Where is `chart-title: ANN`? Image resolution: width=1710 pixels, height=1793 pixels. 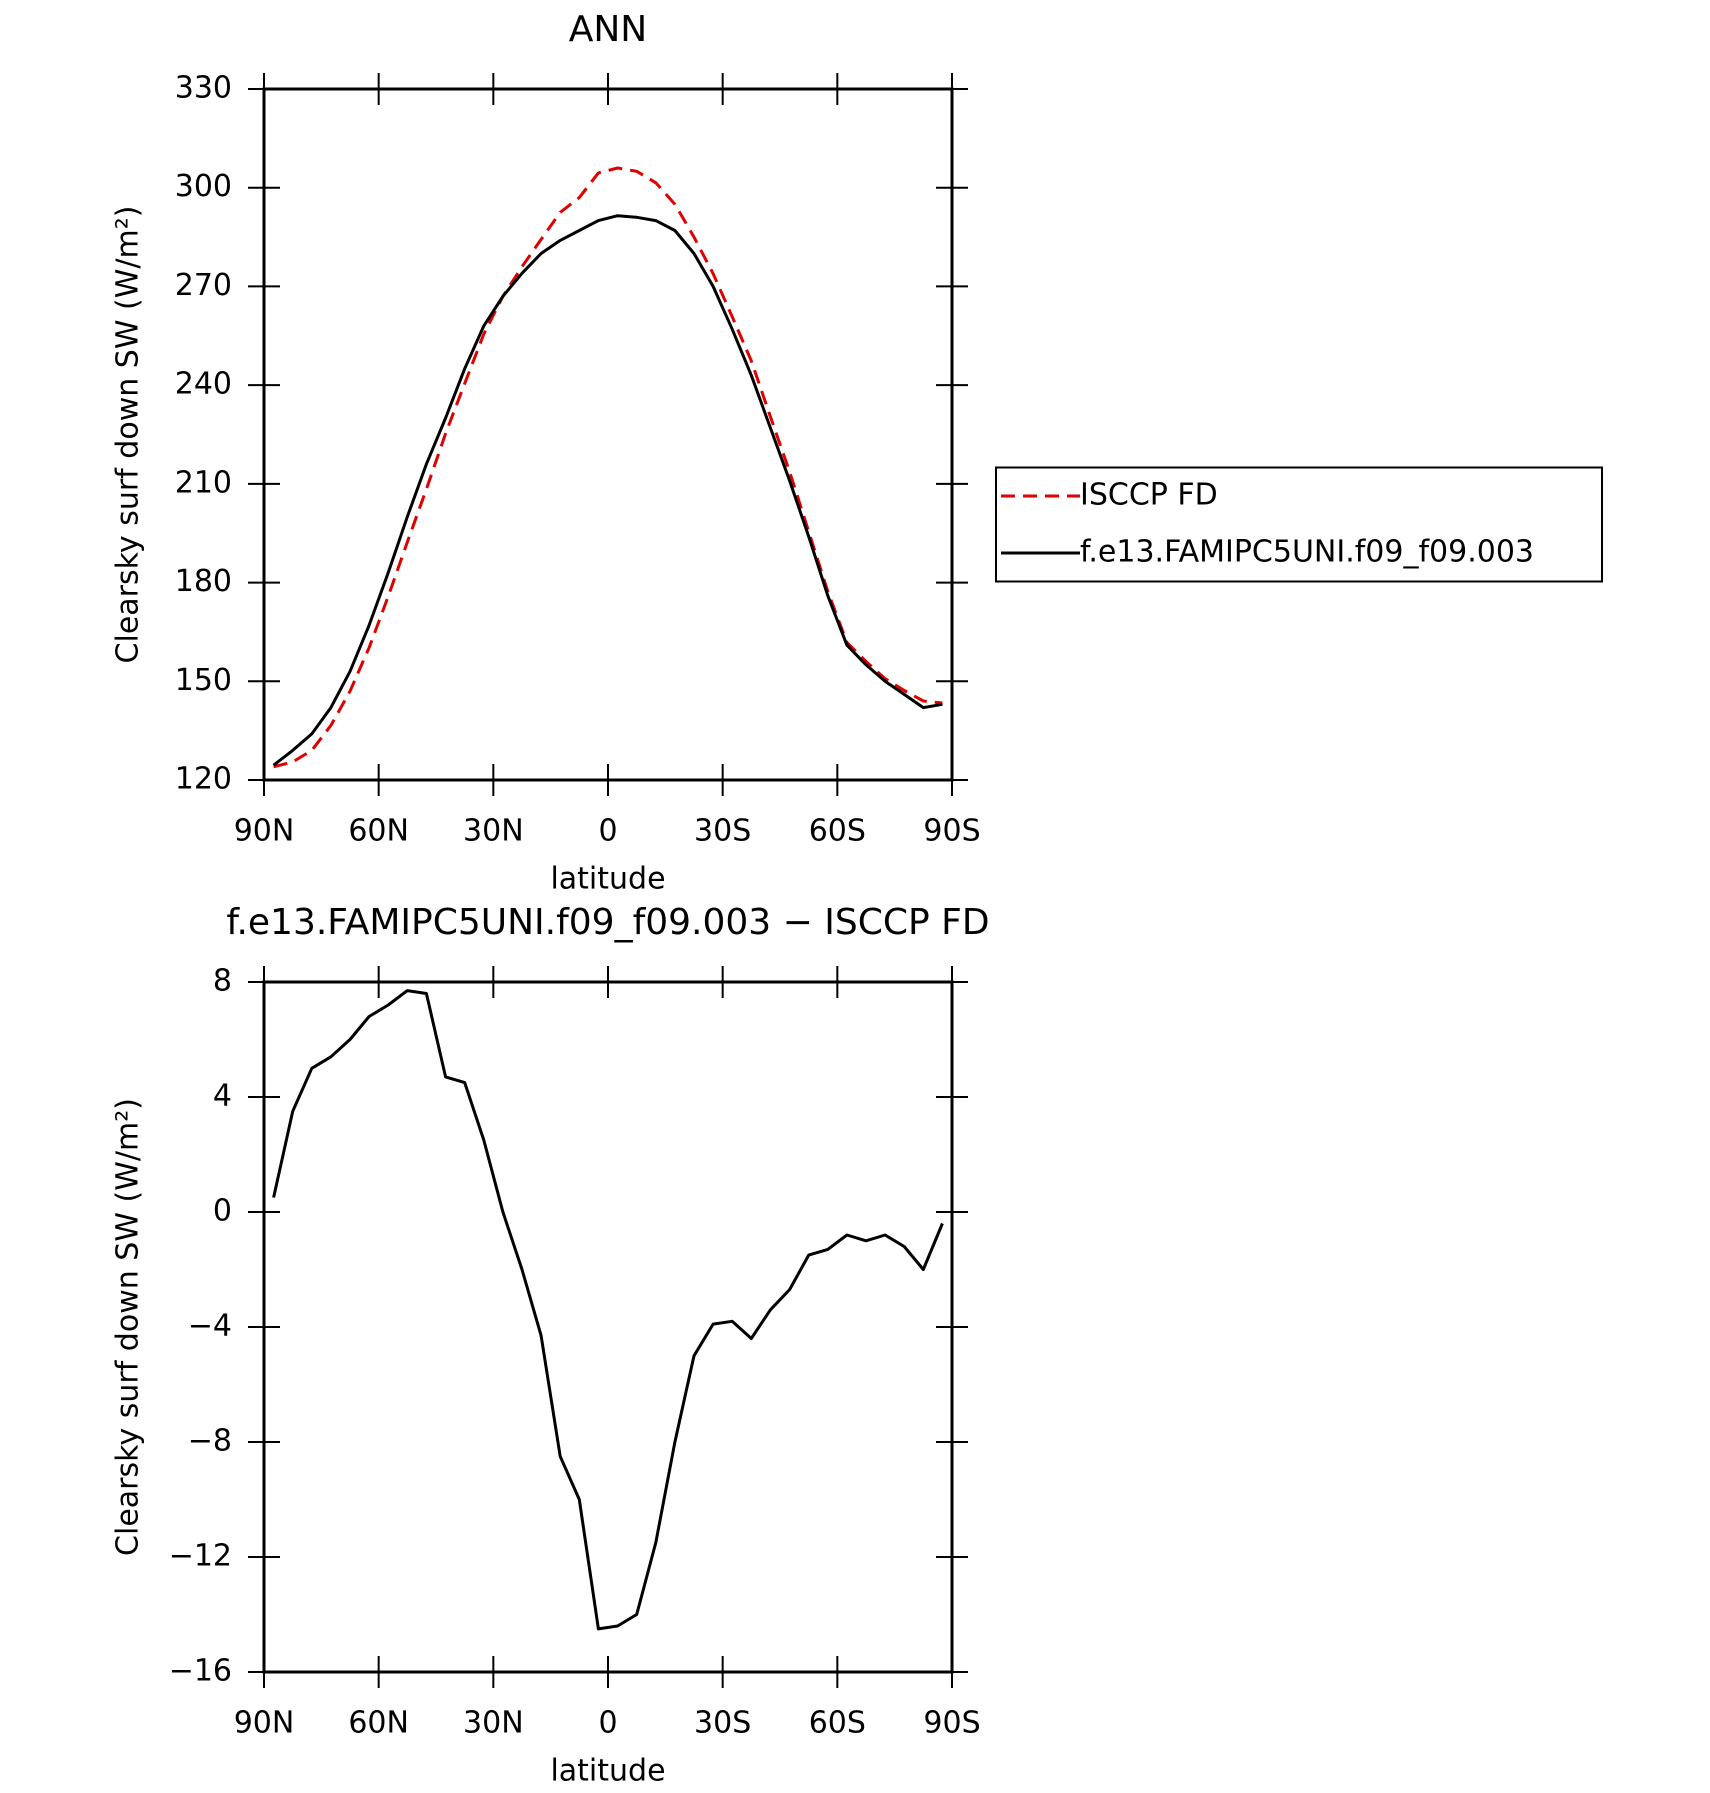 chart-title: ANN is located at coordinates (608, 29).